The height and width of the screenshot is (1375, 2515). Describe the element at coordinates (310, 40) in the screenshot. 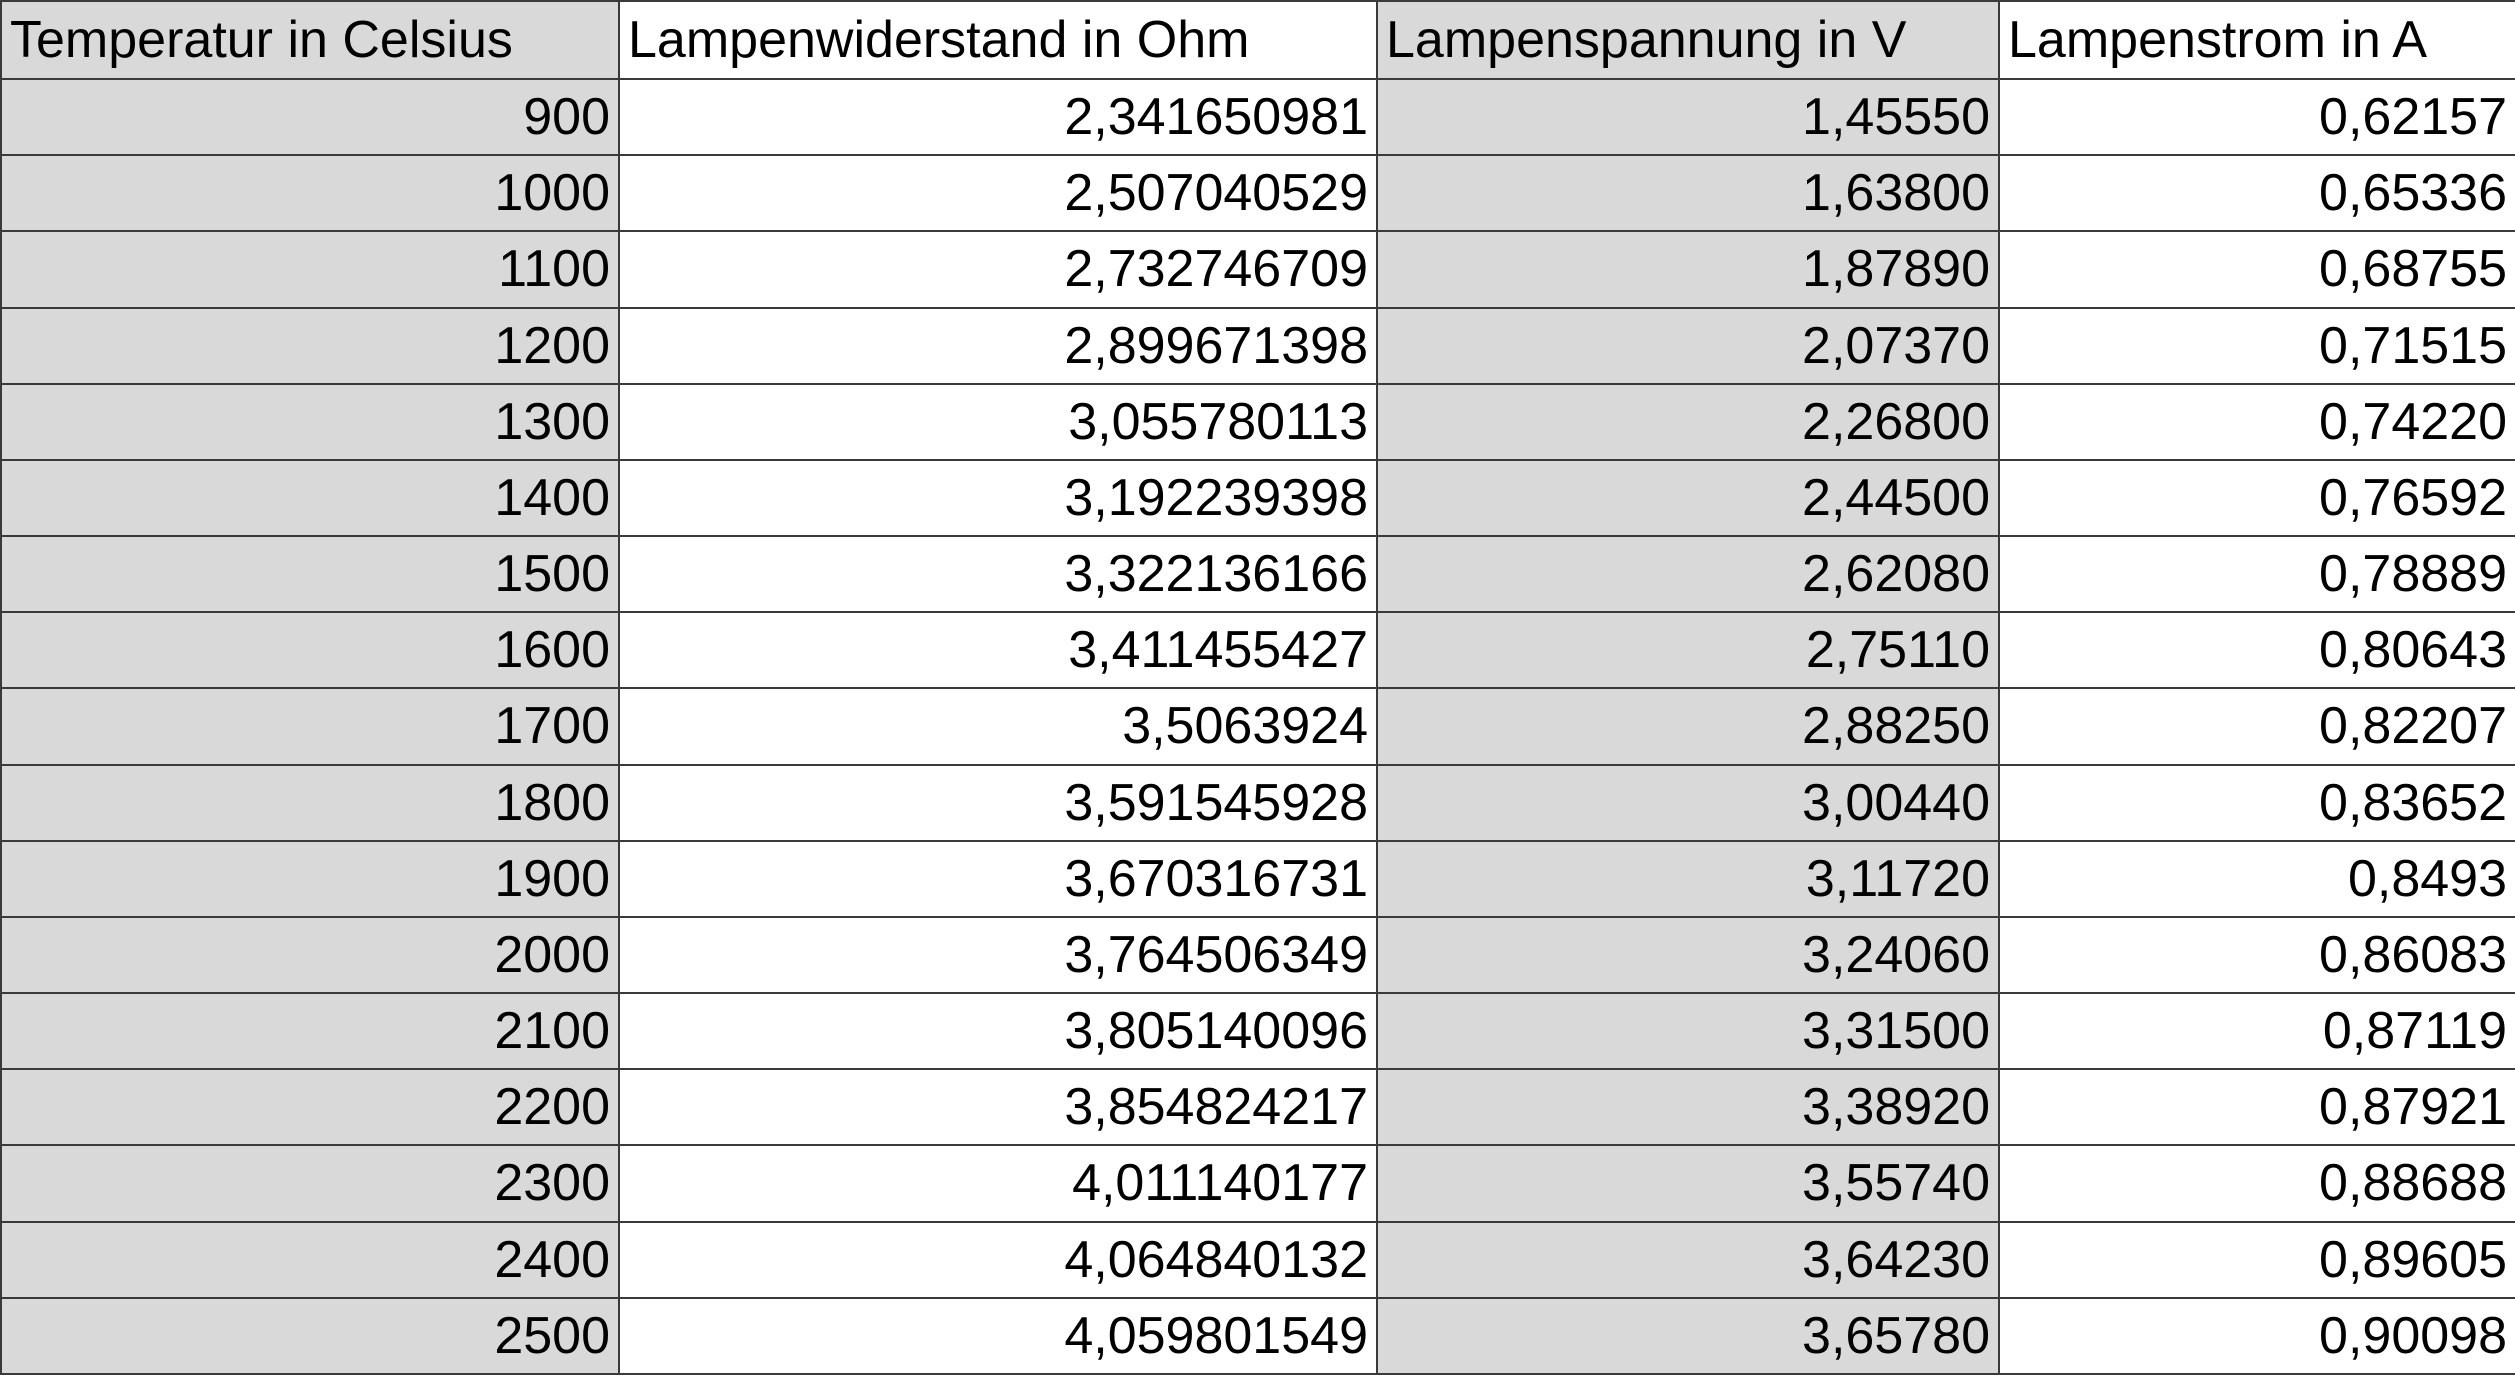

I see `header-temperature: Temperatur in Celsius` at that location.